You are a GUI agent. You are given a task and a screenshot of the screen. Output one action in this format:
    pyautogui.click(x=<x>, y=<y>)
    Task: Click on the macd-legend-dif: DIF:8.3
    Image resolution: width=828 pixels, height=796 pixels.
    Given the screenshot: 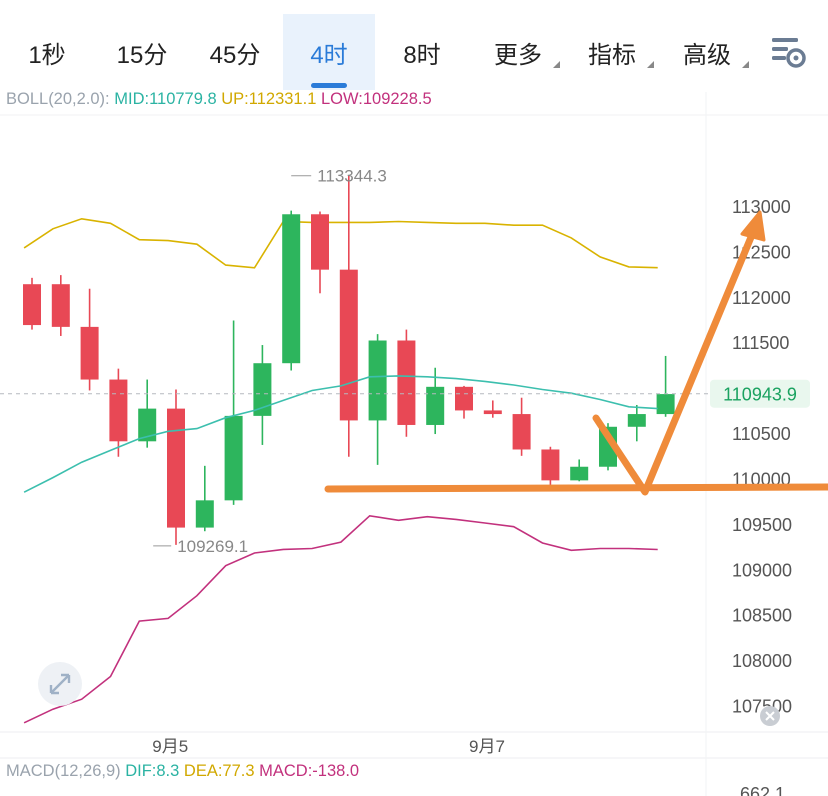 What is the action you would take?
    pyautogui.click(x=152, y=771)
    